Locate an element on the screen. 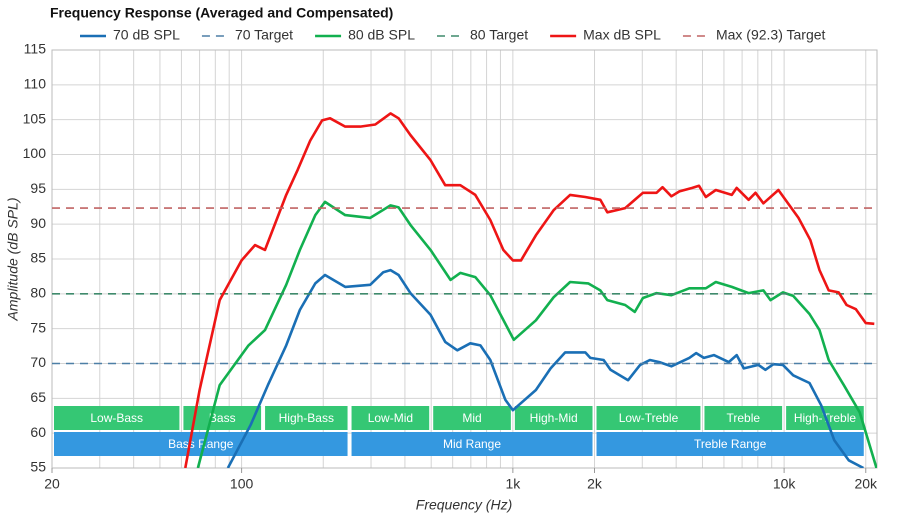  band-label: High-Mid is located at coordinates (554, 418).